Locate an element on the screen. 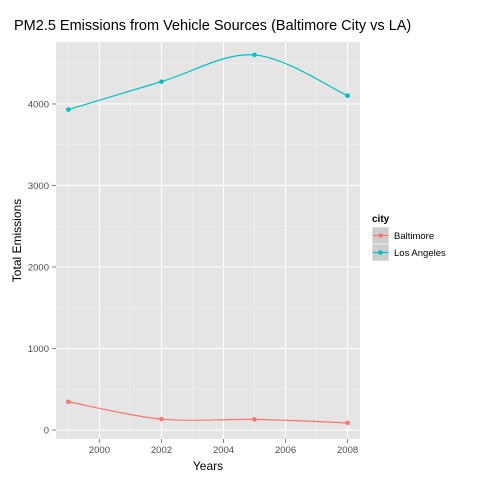 Image resolution: width=480 pixels, height=480 pixels. x-tick-label: 2000 is located at coordinates (99, 450).